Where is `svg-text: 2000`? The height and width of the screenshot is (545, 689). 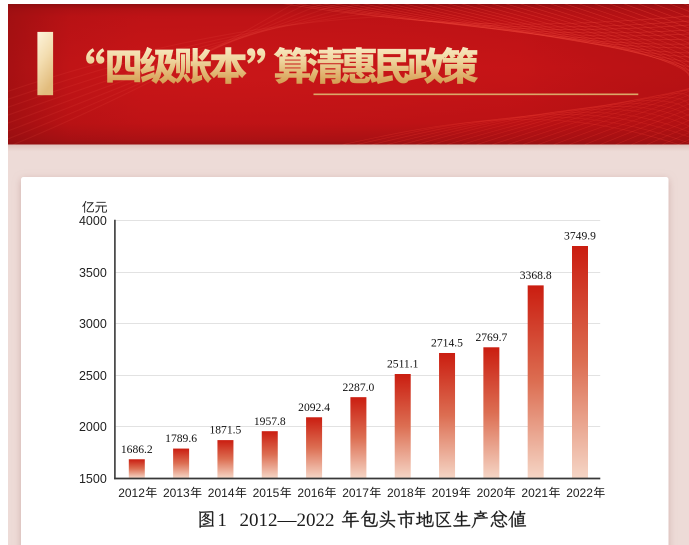 svg-text: 2000 is located at coordinates (93, 427).